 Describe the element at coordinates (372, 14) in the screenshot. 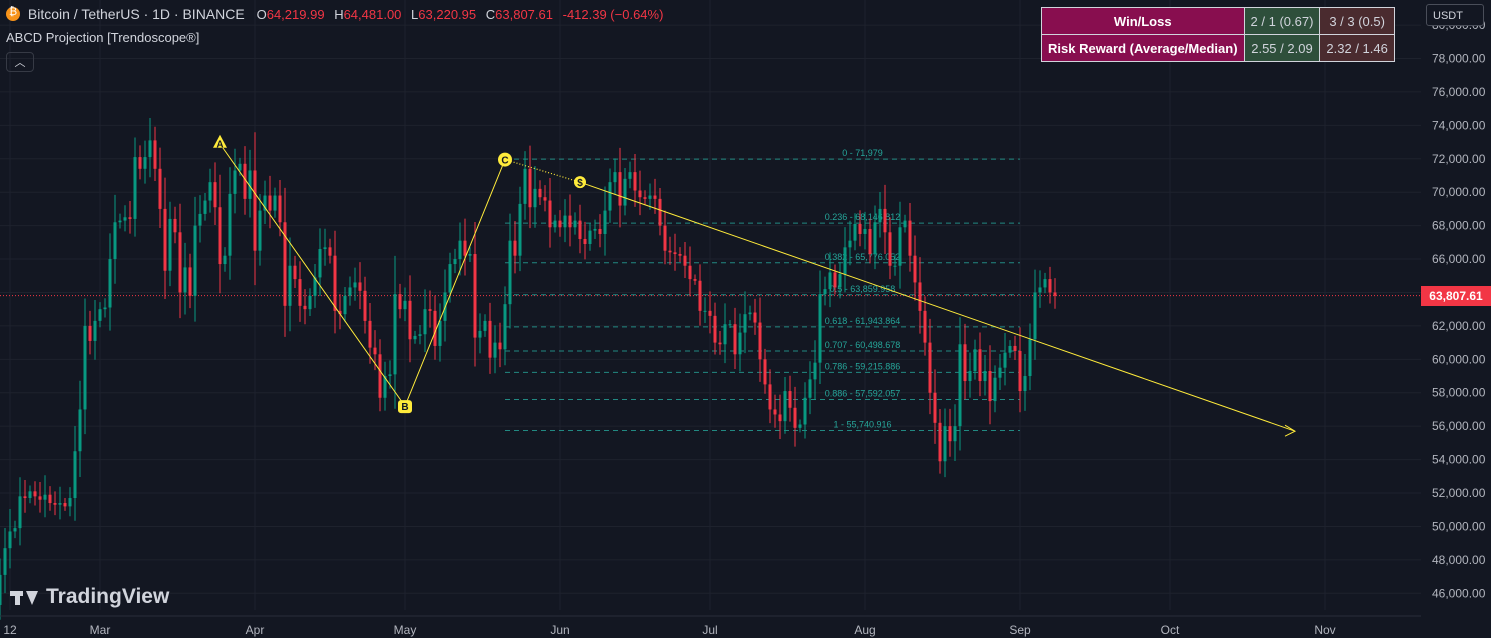

I see `ohlc-high-value: 64,481.00` at that location.